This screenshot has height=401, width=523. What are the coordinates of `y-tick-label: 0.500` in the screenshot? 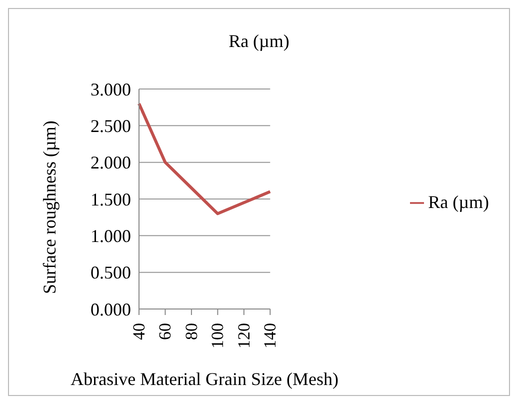 It's located at (110, 272).